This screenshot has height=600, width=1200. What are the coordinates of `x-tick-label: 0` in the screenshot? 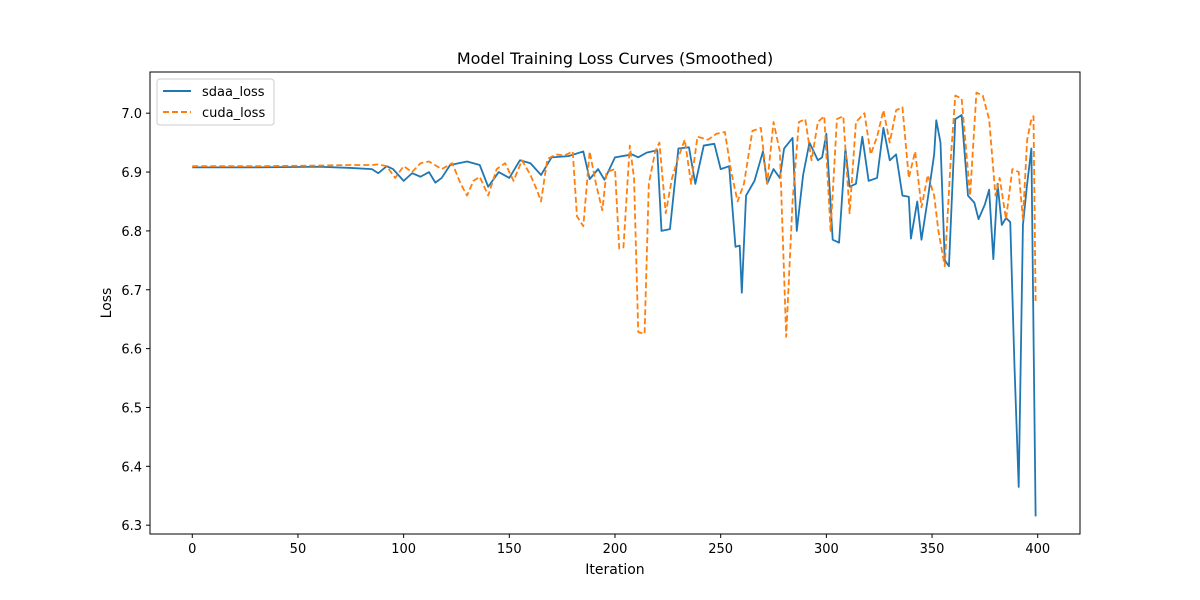 It's located at (192, 549).